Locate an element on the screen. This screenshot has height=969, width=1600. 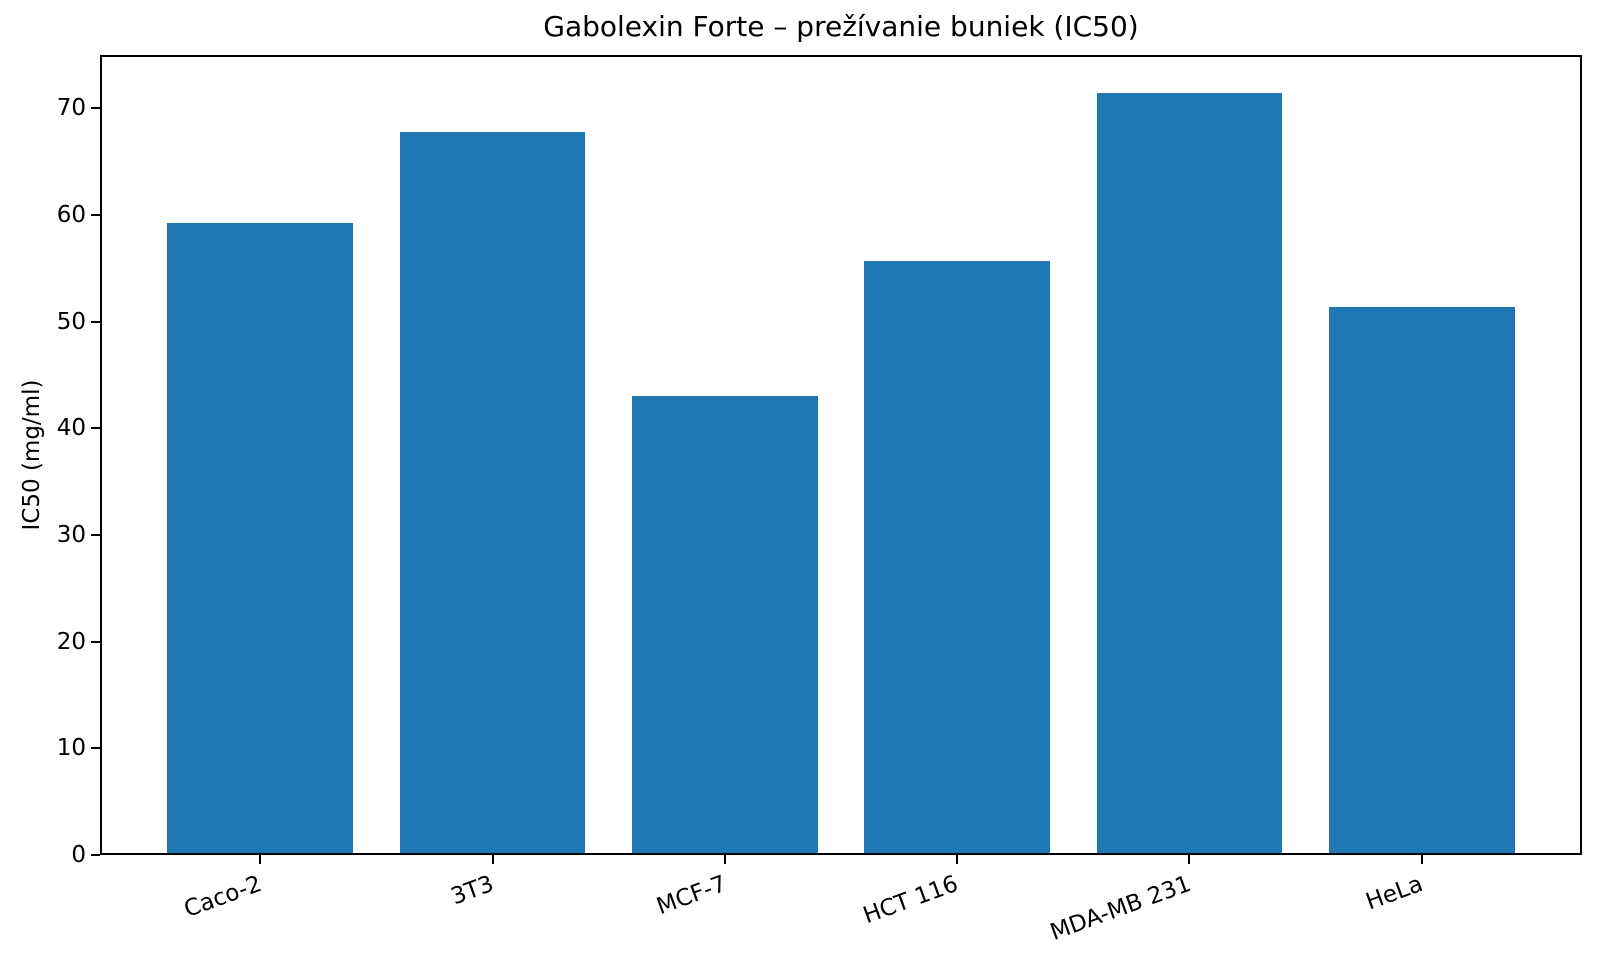
y-tick-label-10: 10 is located at coordinates (71, 748).